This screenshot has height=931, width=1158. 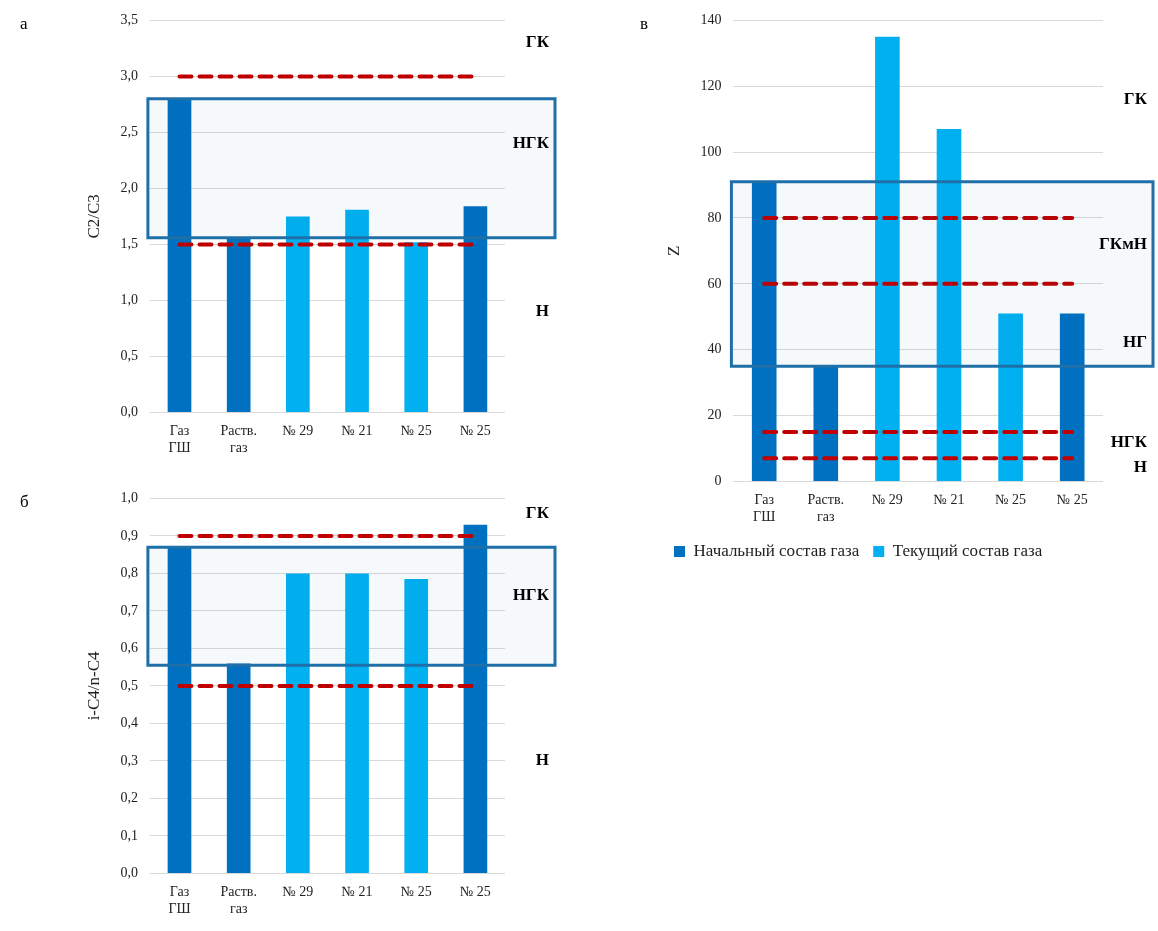 What do you see at coordinates (129, 648) in the screenshot?
I see `y-tick-label: 0,6` at bounding box center [129, 648].